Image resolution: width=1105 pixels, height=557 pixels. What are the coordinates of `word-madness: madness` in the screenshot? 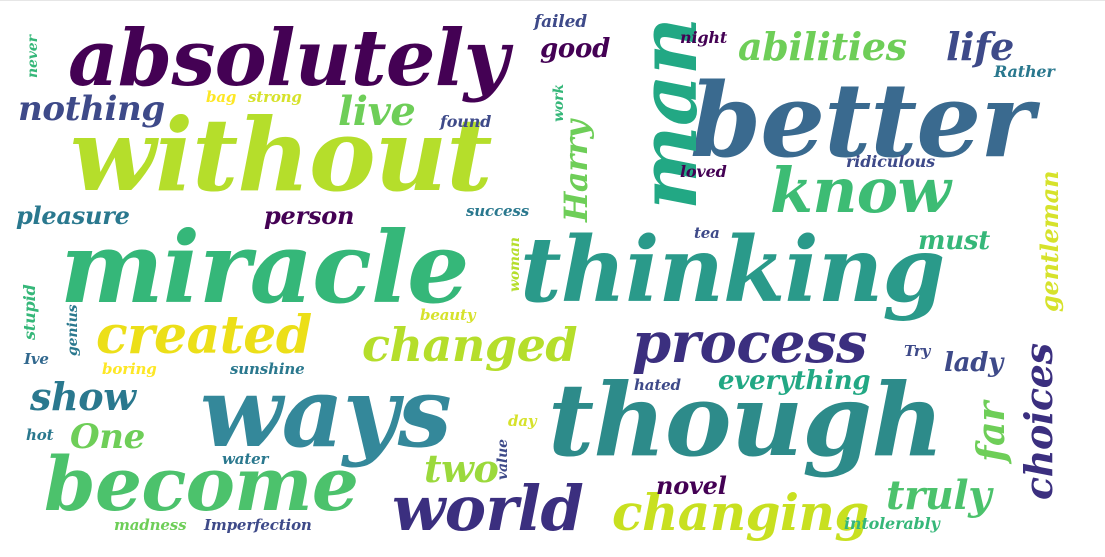 It's located at (150, 525).